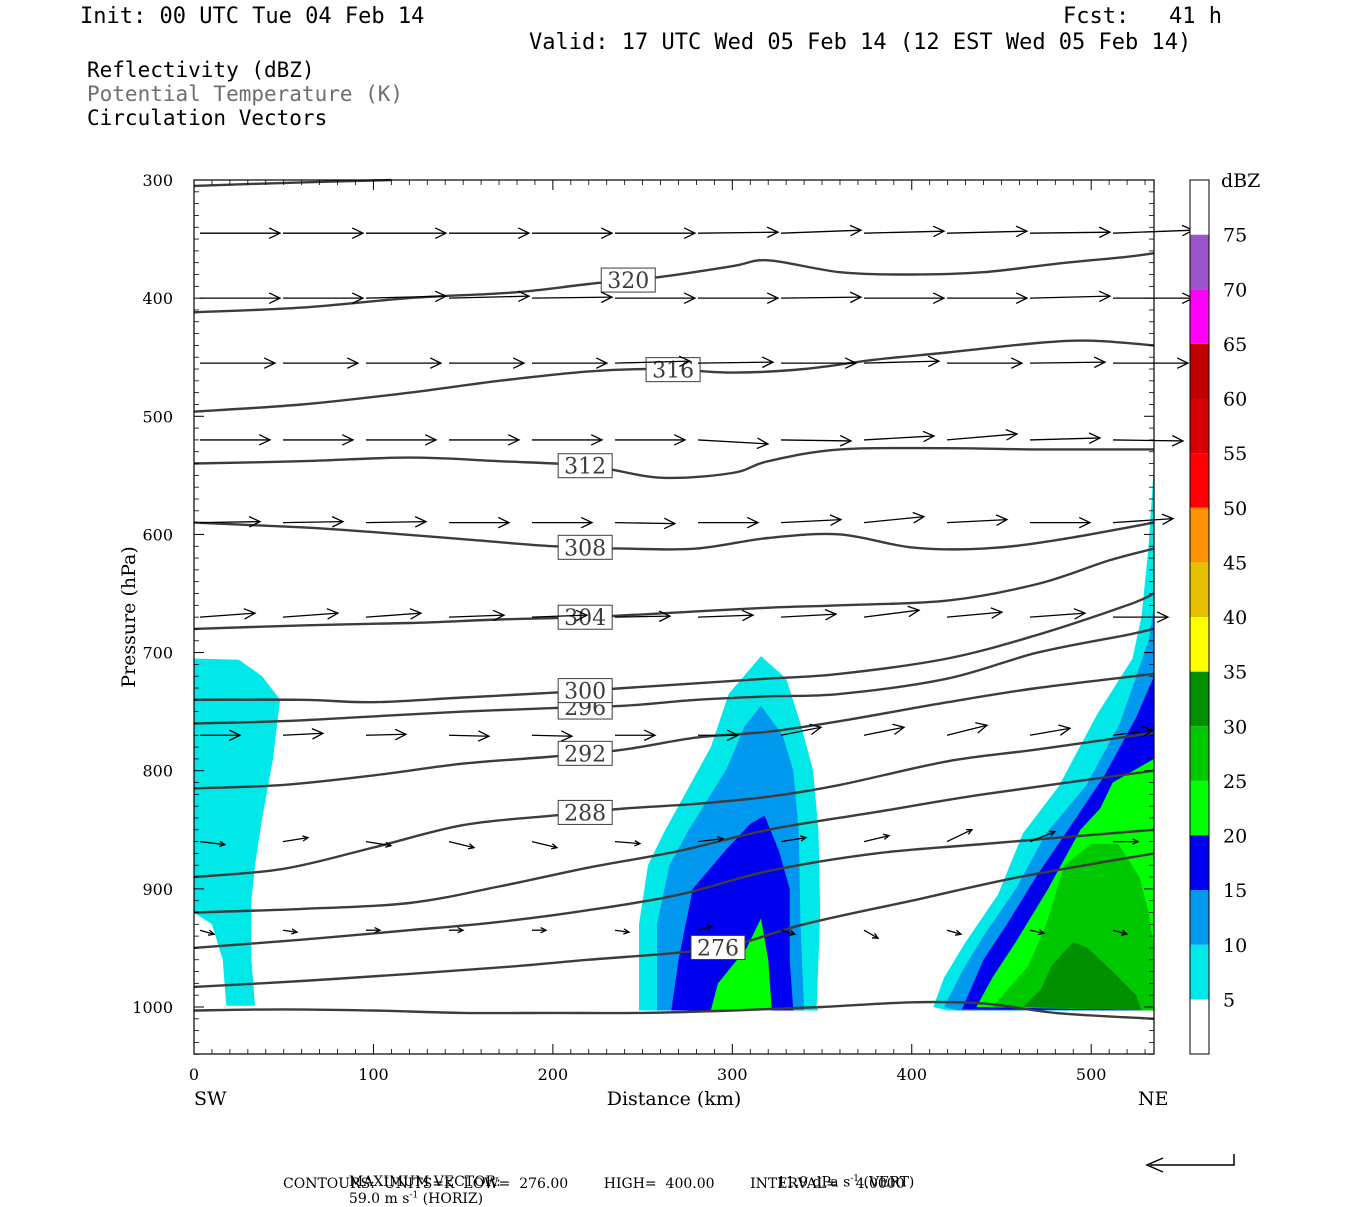 The height and width of the screenshot is (1207, 1350). I want to click on colorbar-label: 20, so click(1235, 837).